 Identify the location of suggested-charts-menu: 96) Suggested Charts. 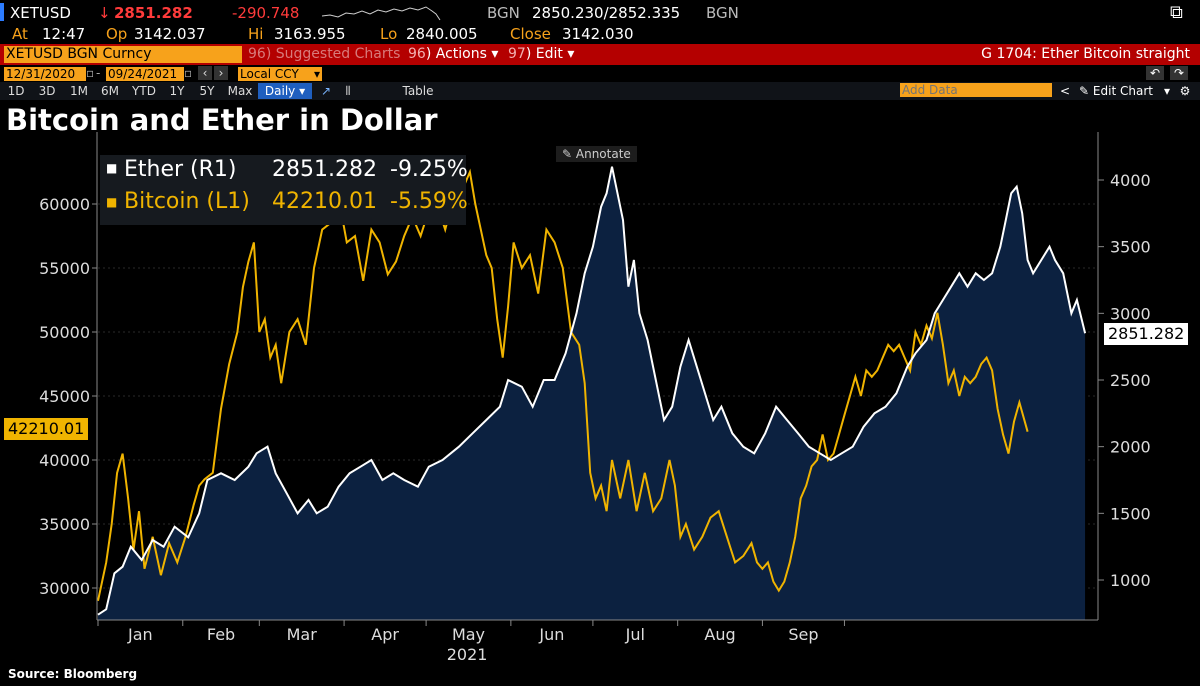
(324, 54).